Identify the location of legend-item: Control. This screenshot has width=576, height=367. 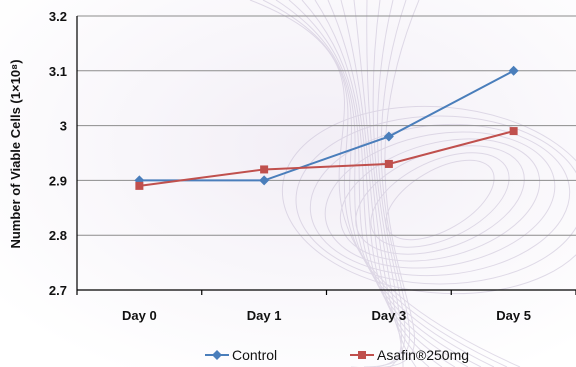
(241, 355).